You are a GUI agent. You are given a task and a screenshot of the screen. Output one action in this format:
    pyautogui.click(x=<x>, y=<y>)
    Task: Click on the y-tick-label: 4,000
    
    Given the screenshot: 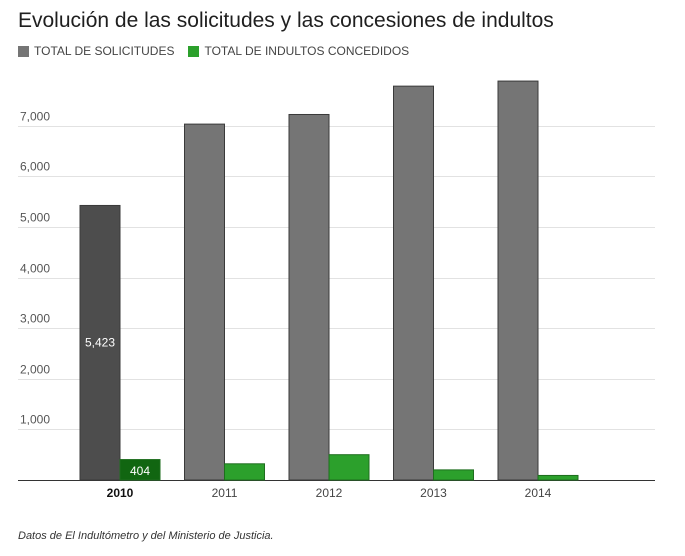 What is the action you would take?
    pyautogui.click(x=35, y=269)
    